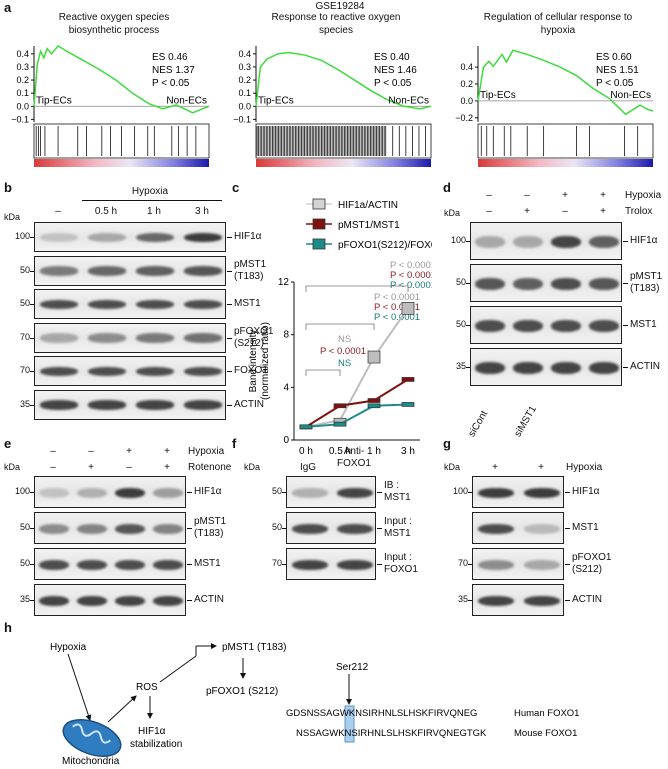  I want to click on gsea-ytick: 0.1, so click(244, 93).